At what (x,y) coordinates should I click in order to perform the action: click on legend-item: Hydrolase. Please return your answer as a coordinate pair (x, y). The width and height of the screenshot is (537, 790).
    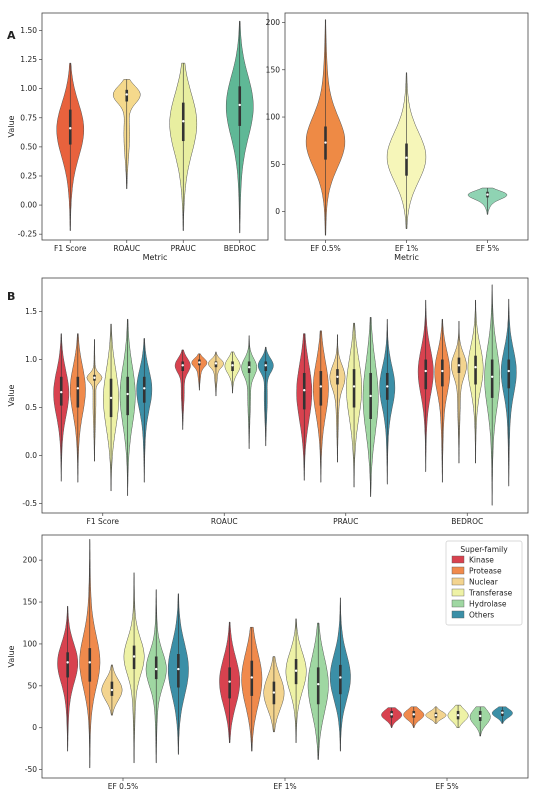
    Looking at the image, I should click on (488, 604).